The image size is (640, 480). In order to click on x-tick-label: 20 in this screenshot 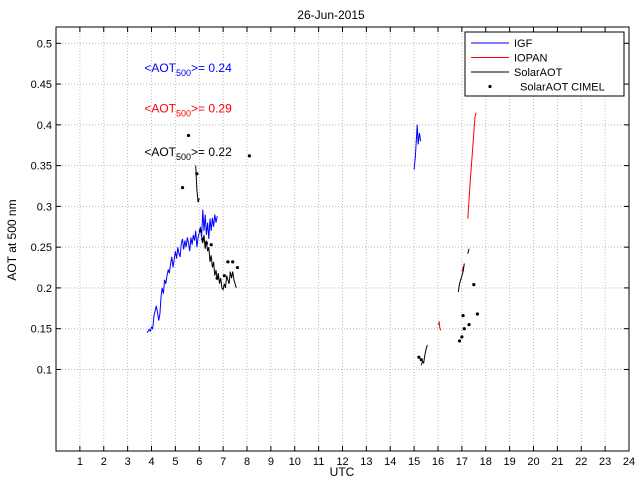, I will do `click(533, 462)`.